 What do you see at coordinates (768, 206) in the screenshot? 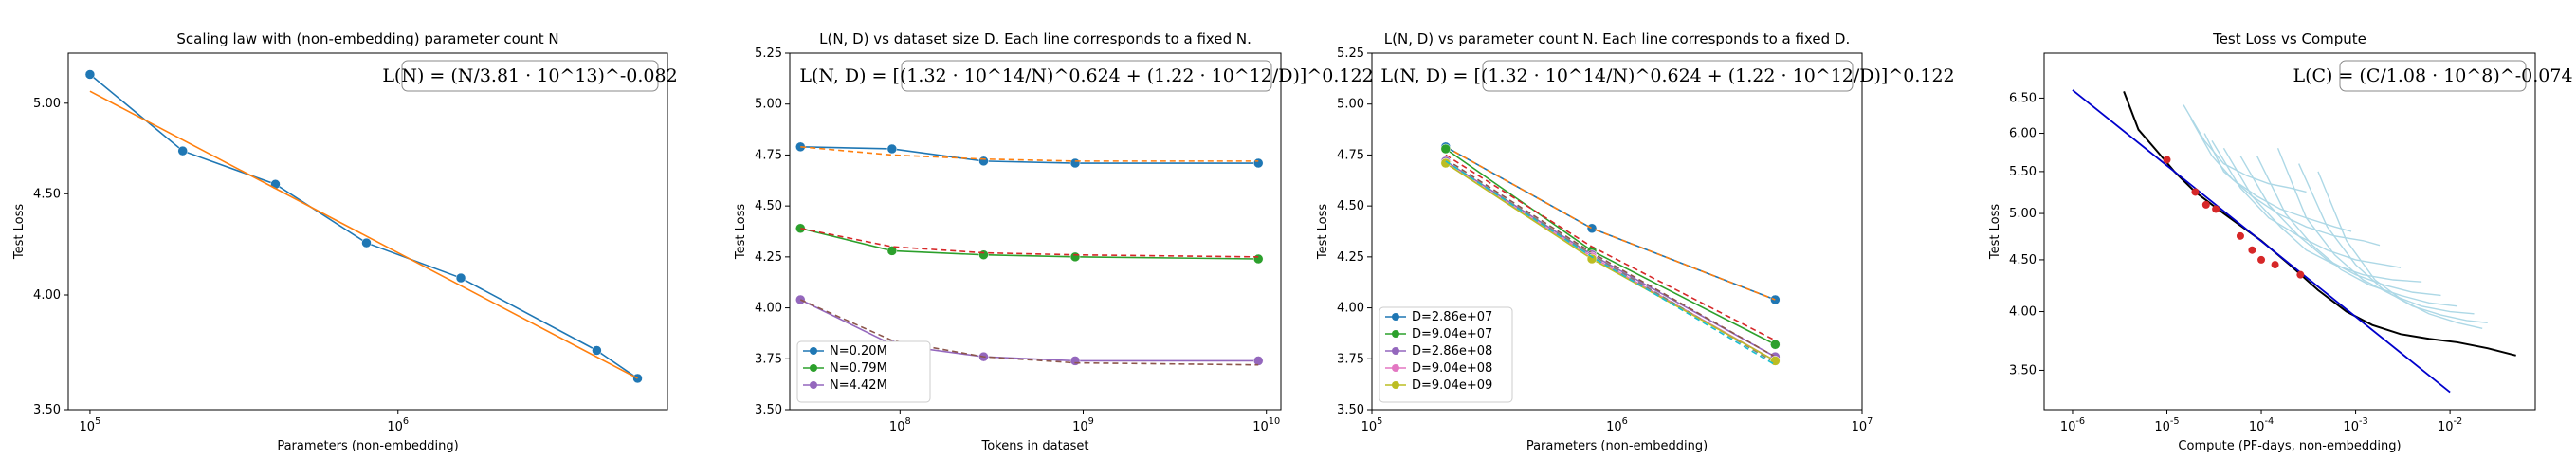
I see `y-tick-label: 4.50` at bounding box center [768, 206].